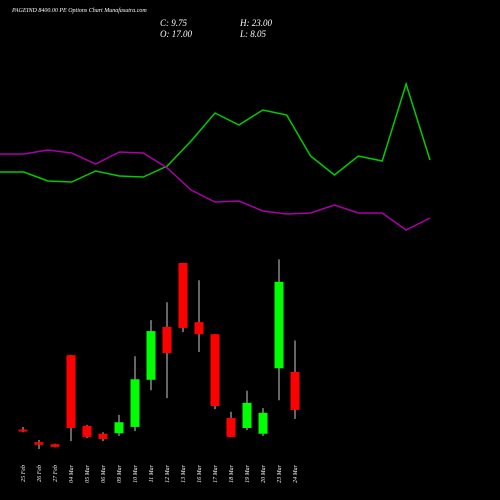  What do you see at coordinates (88, 473) in the screenshot?
I see `x-tick-label: 05 Mar` at bounding box center [88, 473].